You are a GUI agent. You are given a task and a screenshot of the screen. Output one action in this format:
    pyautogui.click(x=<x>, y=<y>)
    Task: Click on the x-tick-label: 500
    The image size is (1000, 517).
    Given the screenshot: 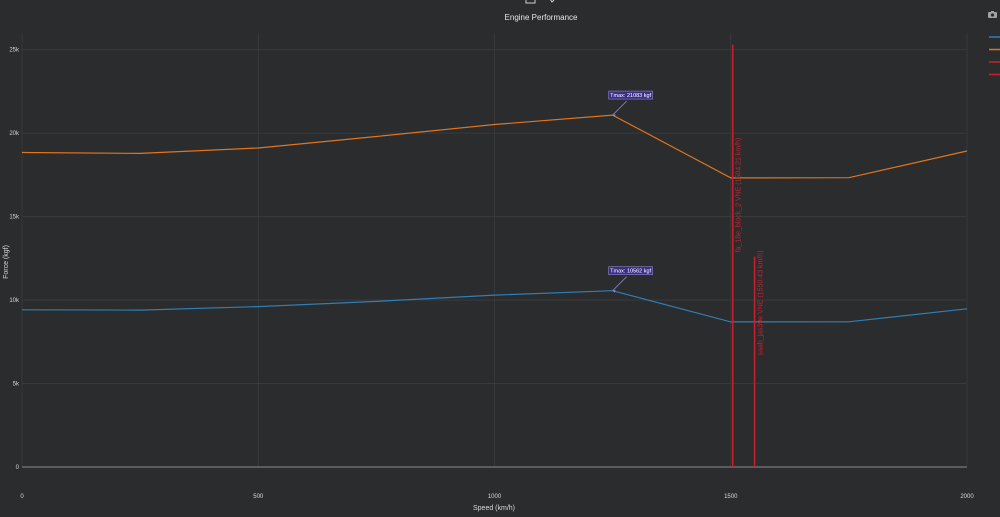 What is the action you would take?
    pyautogui.click(x=258, y=497)
    